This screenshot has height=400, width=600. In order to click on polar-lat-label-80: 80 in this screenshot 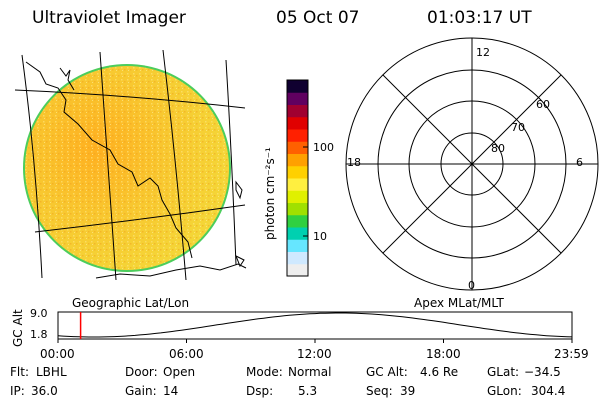, I will do `click(498, 148)`.